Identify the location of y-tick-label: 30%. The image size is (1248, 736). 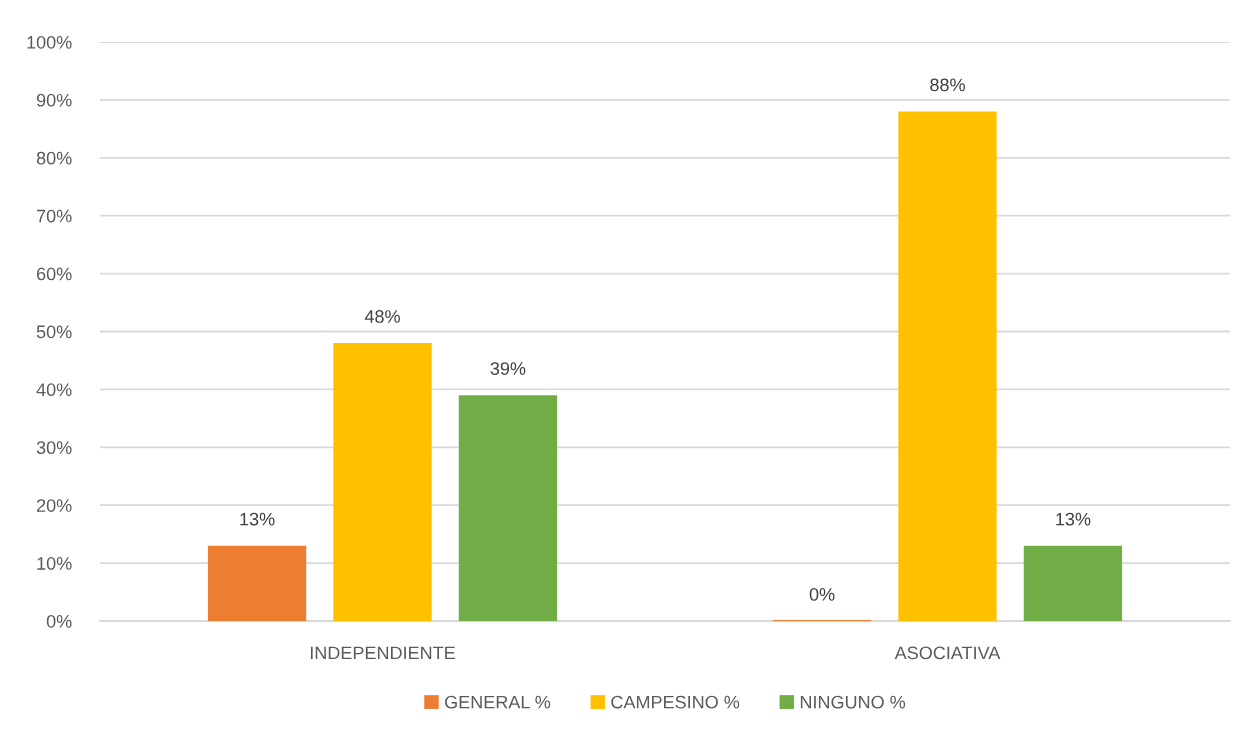
(54, 448).